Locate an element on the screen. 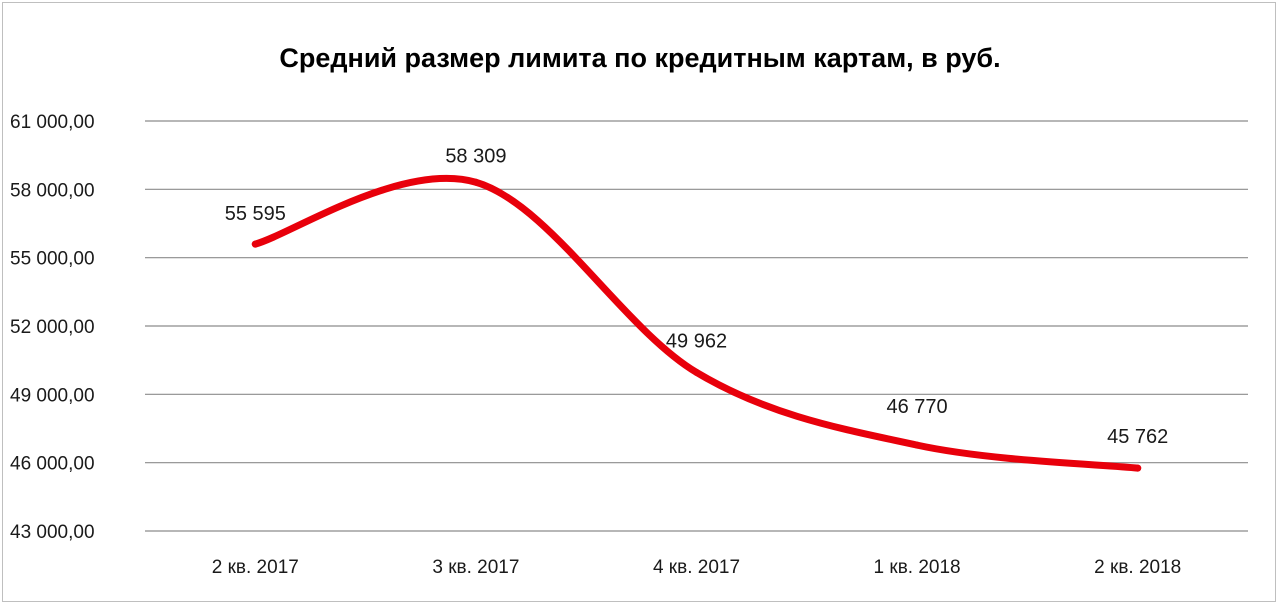  data-label: 55 595 is located at coordinates (255, 214).